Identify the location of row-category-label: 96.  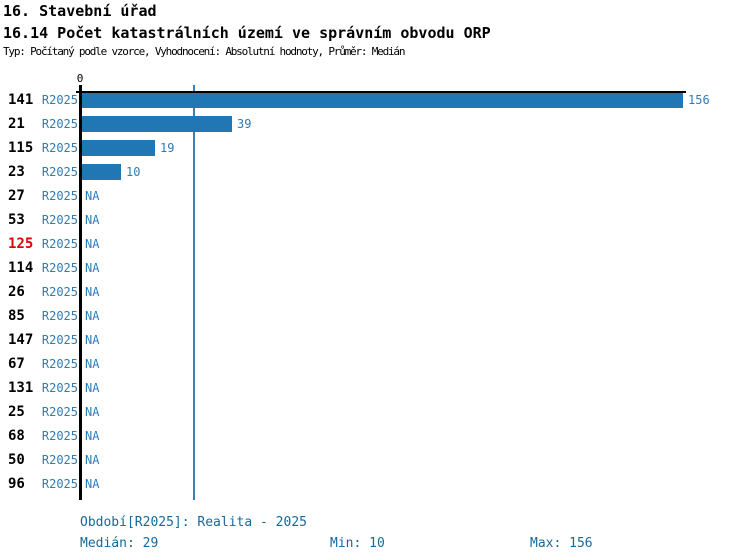
(16, 484).